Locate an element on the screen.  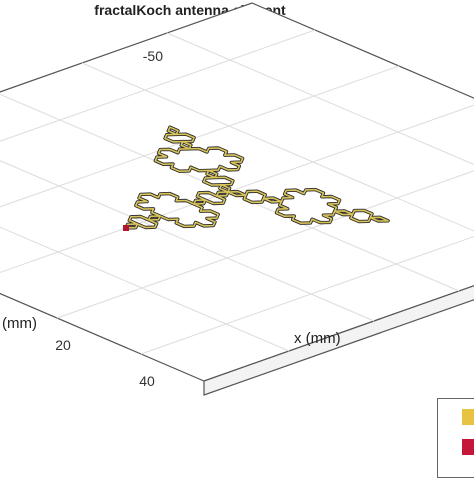
koch-curve-group is located at coordinates (256, 178).